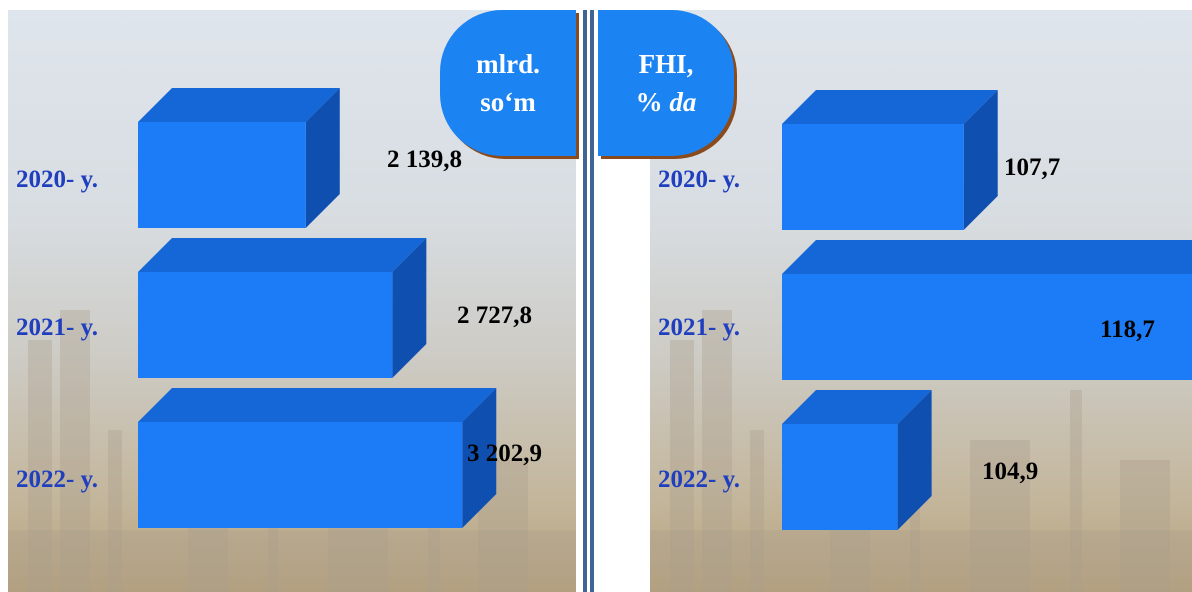  I want to click on unit-label-line-2: so‘m, so click(508, 102).